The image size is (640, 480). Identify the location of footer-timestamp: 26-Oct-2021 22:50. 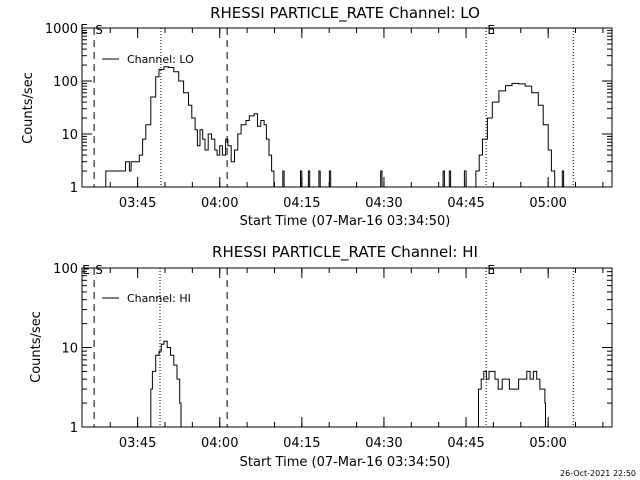
(598, 473).